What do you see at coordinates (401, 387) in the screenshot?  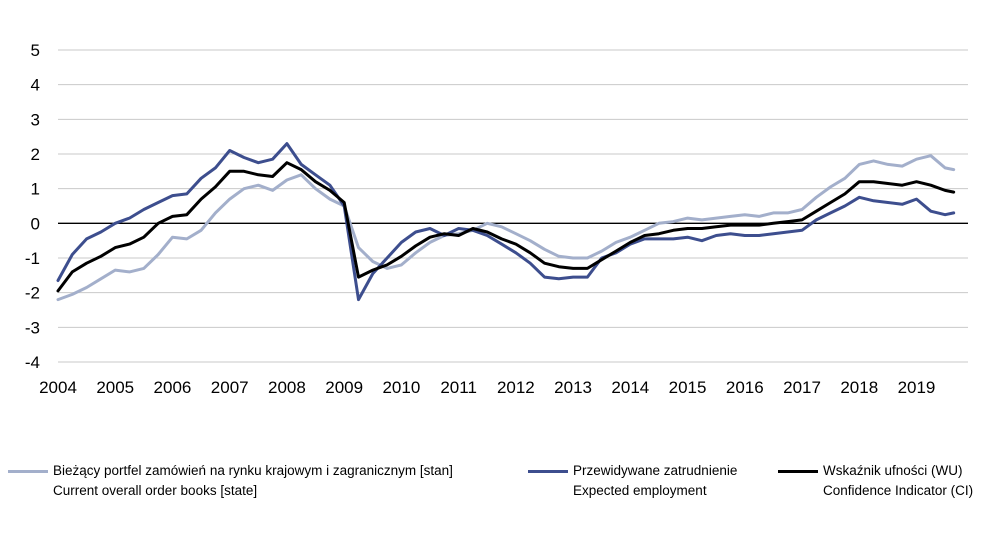 I see `x-tick-label: 2010` at bounding box center [401, 387].